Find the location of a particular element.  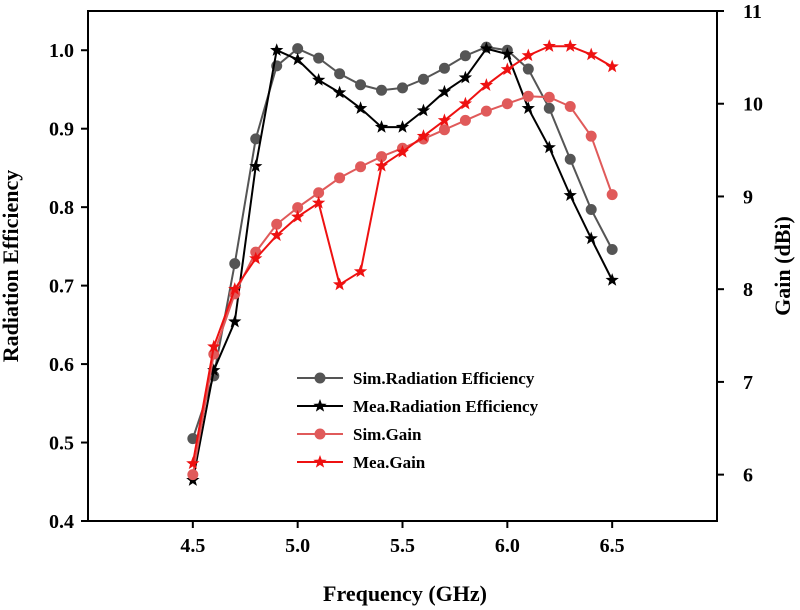

legend-marker-mea-radiation-efficiency is located at coordinates (320, 405).